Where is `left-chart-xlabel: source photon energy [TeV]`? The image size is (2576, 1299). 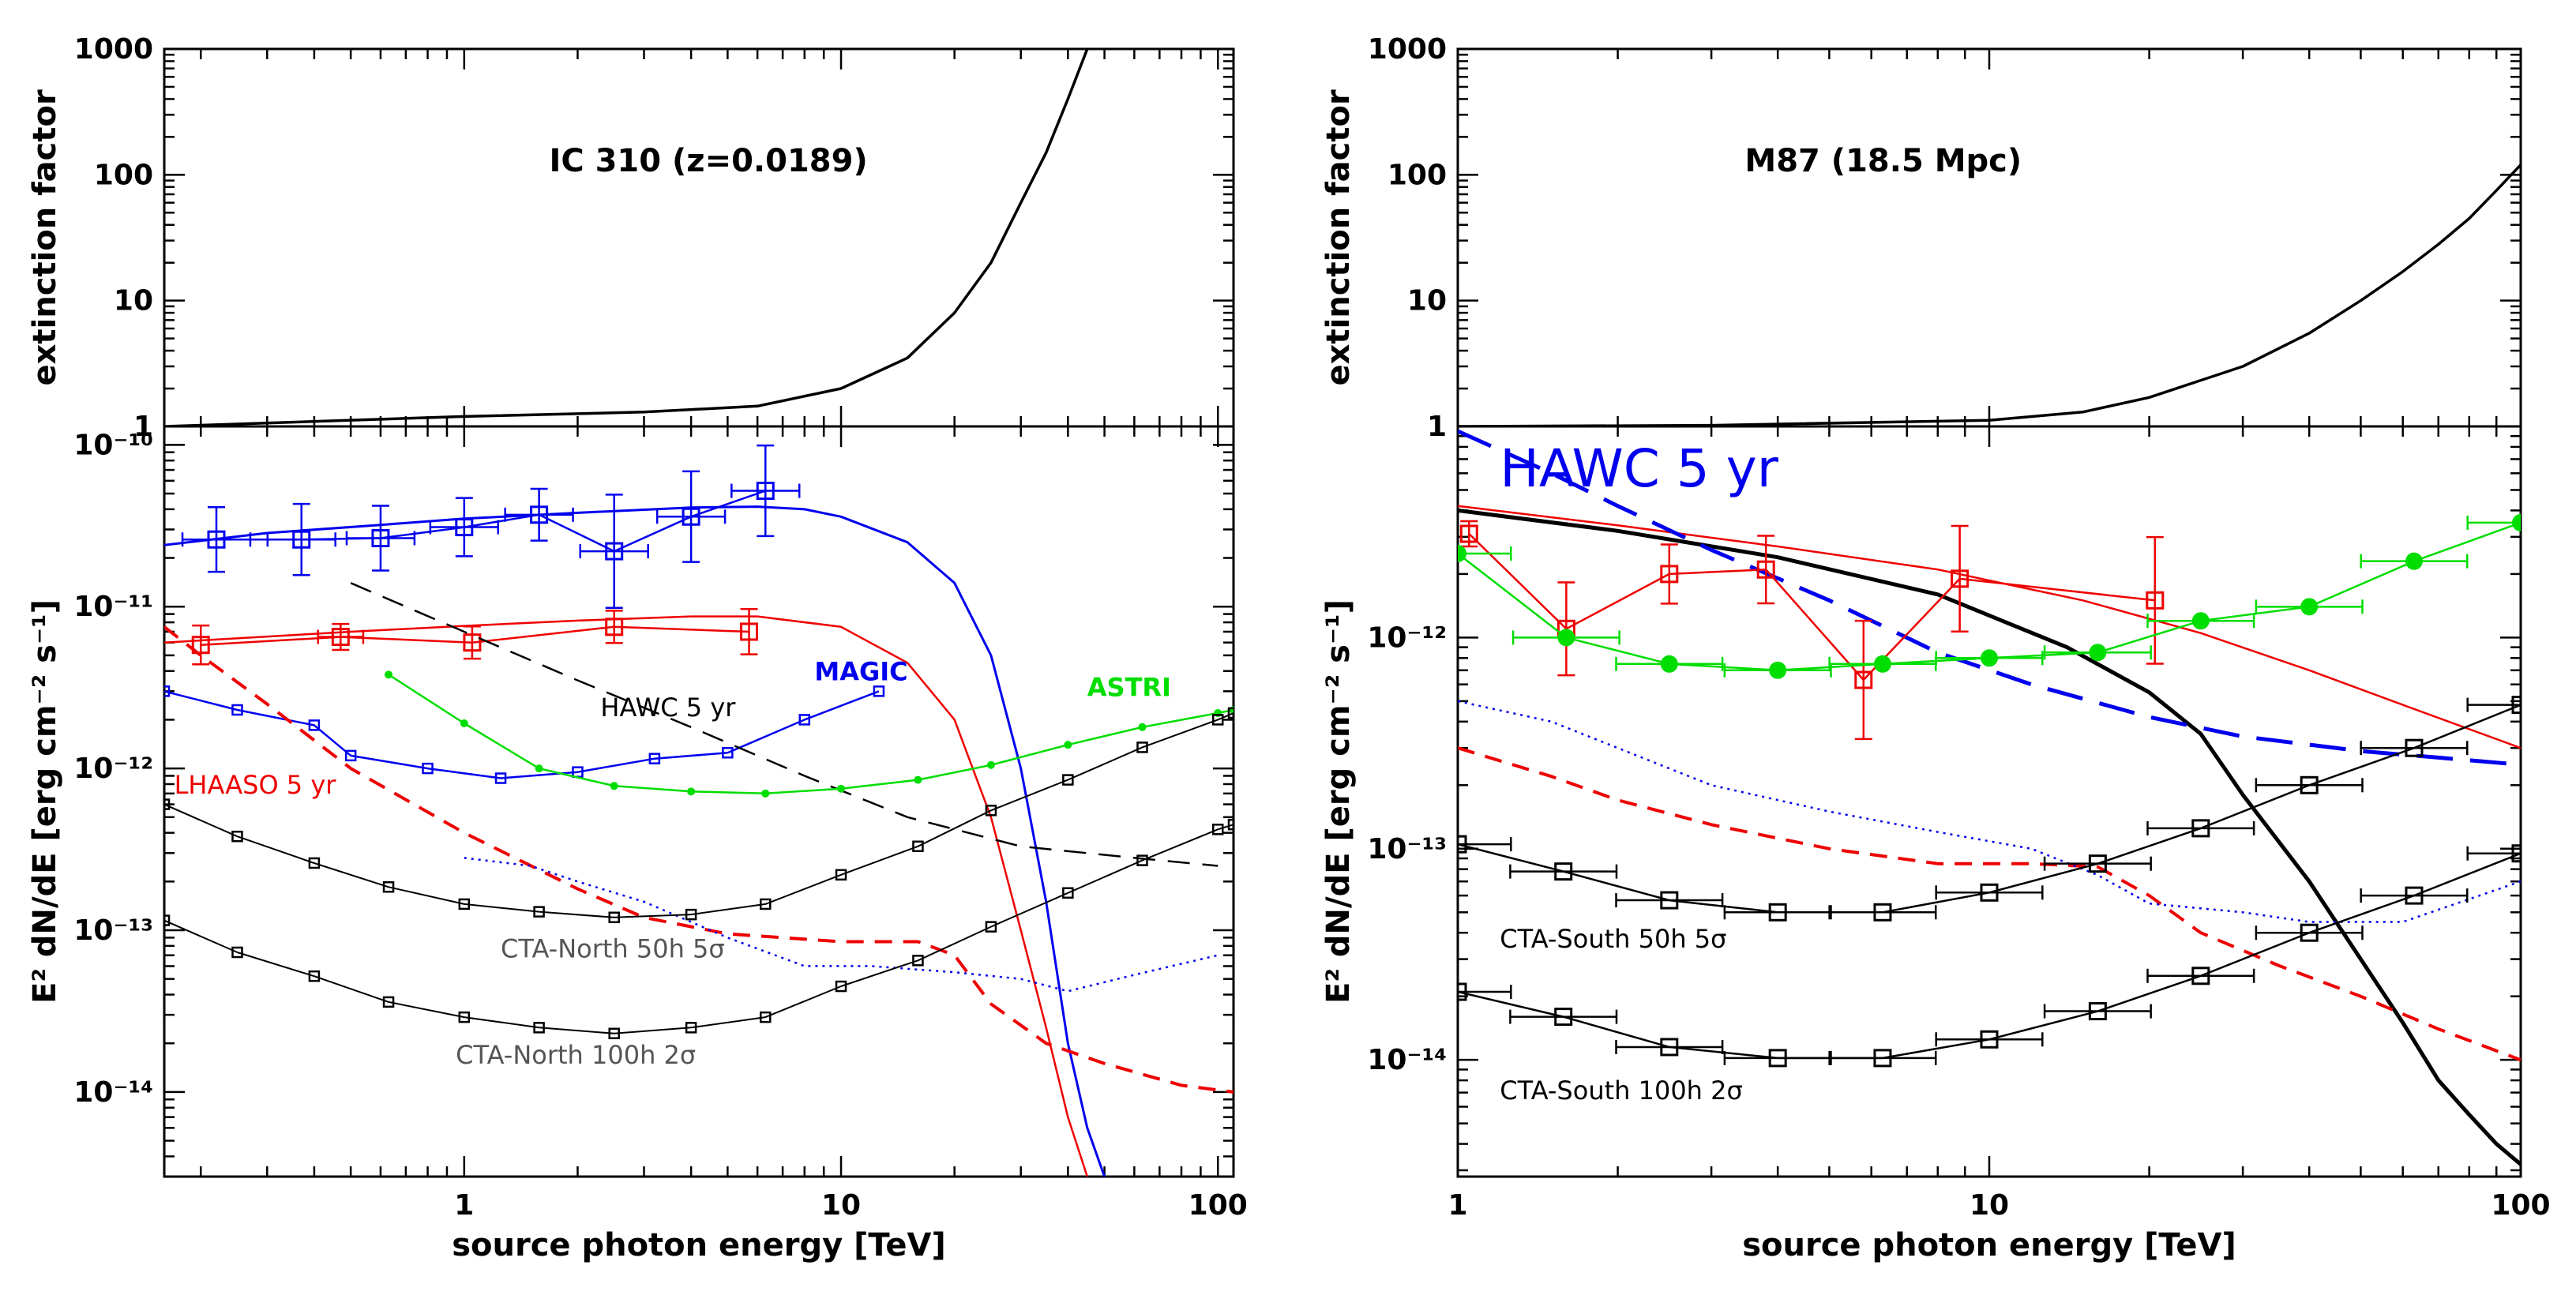
left-chart-xlabel: source photon energy [TeV] is located at coordinates (699, 1245).